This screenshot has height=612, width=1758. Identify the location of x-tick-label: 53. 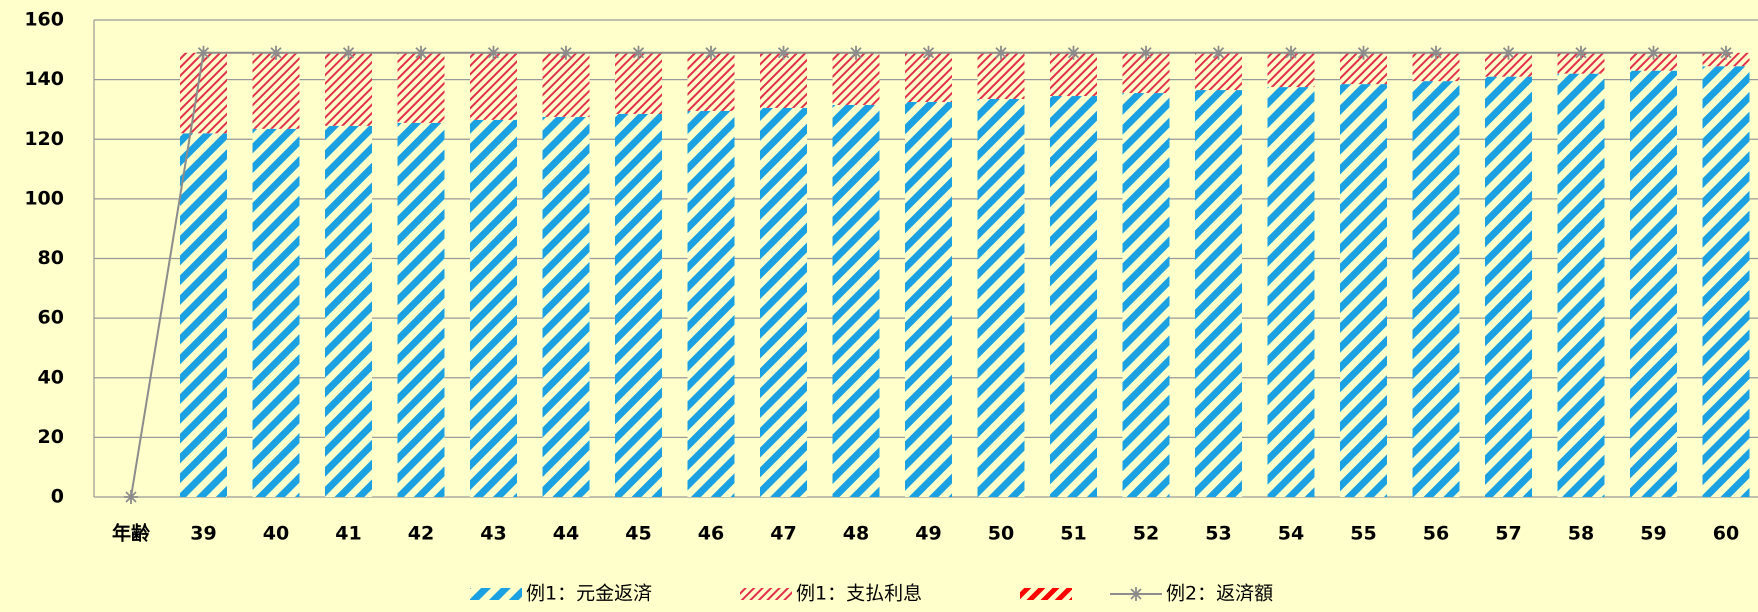
(1218, 534).